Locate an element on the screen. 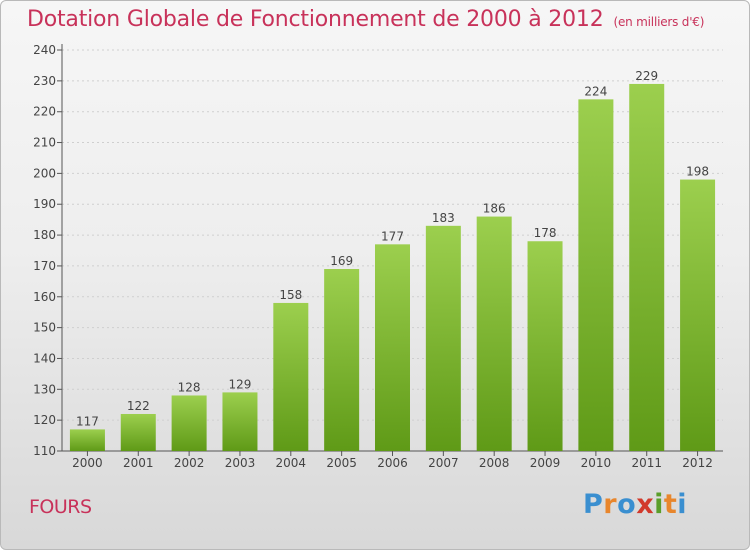 The width and height of the screenshot is (750, 550). proxiti-logo: Proxiti is located at coordinates (635, 504).